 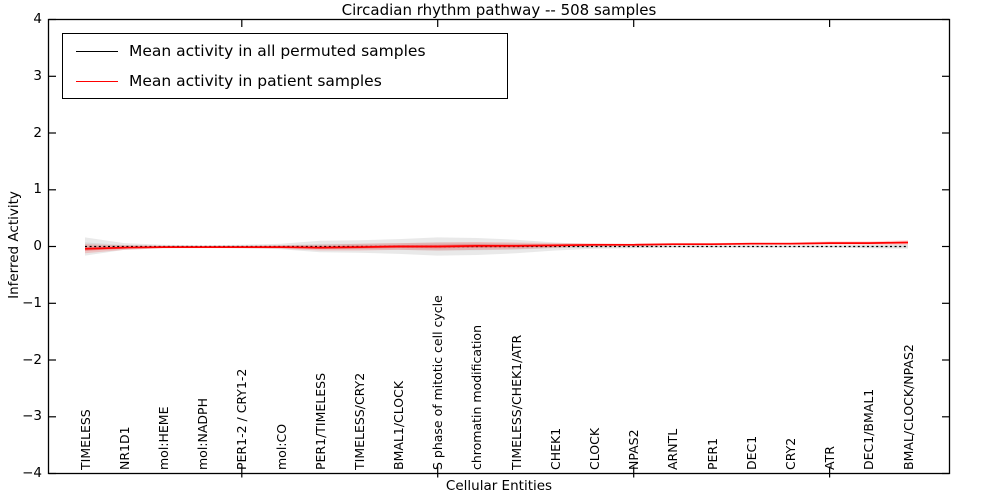 What do you see at coordinates (32, 473) in the screenshot?
I see `y-tick-label: −4` at bounding box center [32, 473].